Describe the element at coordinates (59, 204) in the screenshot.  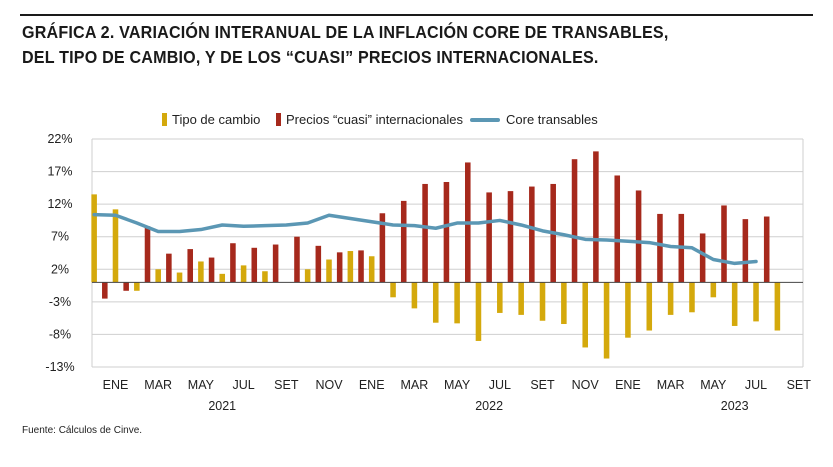
I see `y-tick-label: 12%` at that location.